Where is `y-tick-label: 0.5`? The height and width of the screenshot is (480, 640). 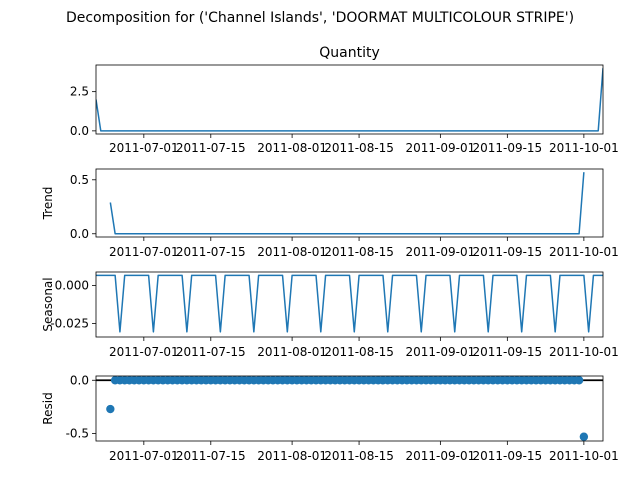
y-tick-label: 0.5 is located at coordinates (79, 180).